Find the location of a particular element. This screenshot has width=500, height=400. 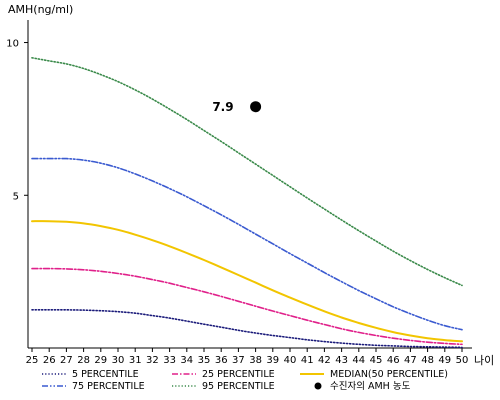

patient-amh-value: 7.9 is located at coordinates (222, 107).